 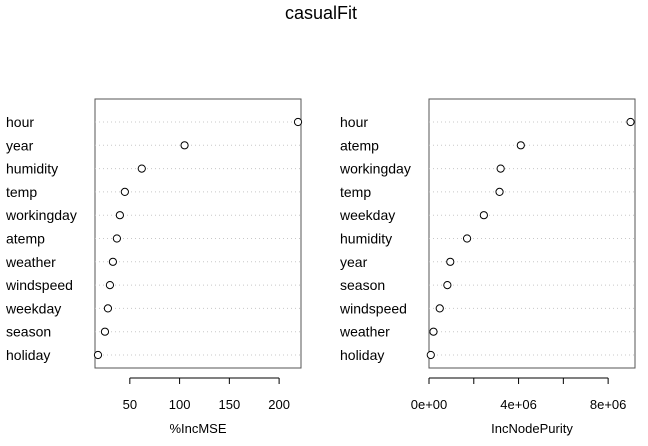 What do you see at coordinates (321, 13) in the screenshot?
I see `chart-title: casualFit` at bounding box center [321, 13].